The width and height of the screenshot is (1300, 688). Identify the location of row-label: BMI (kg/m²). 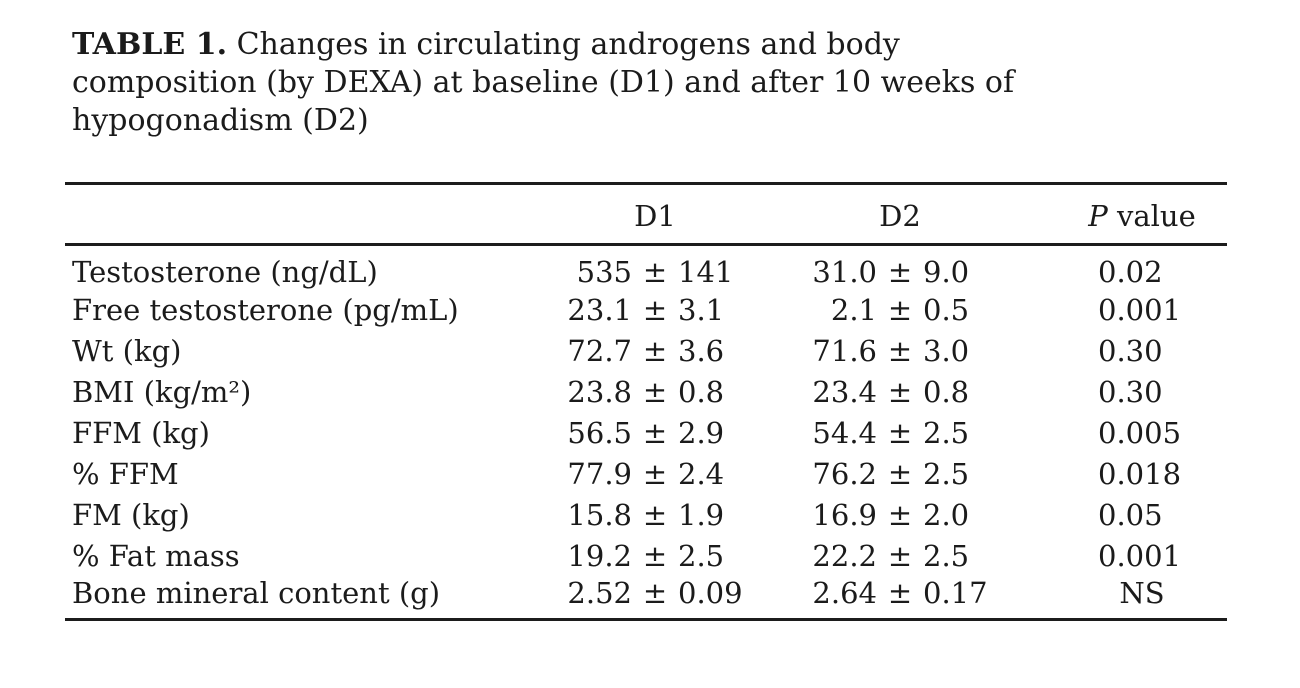
(162, 391).